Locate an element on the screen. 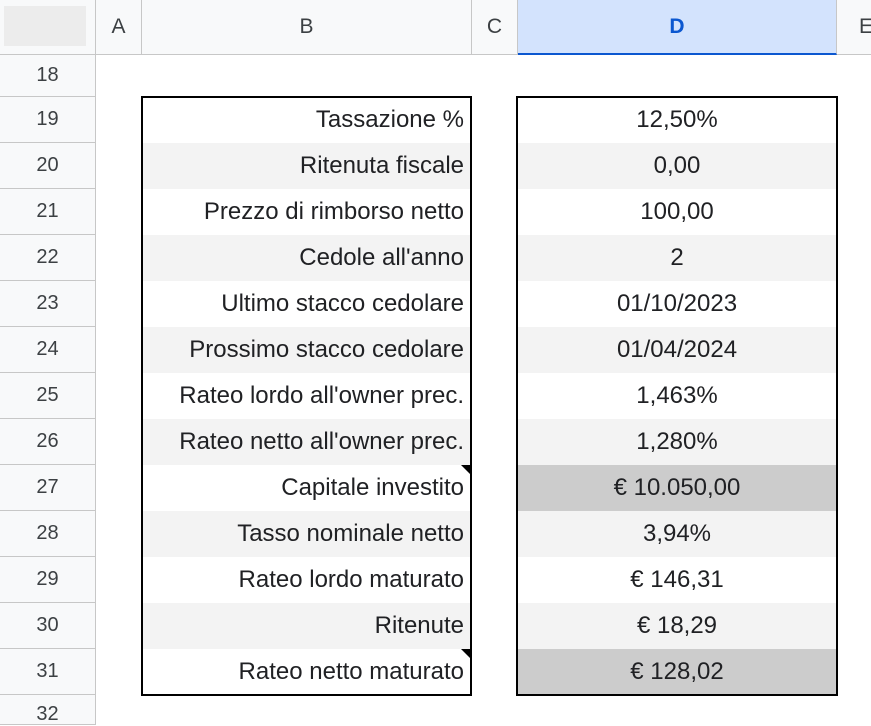 This screenshot has height=726, width=871. value-cell-d24: 01/04/2024 is located at coordinates (677, 350).